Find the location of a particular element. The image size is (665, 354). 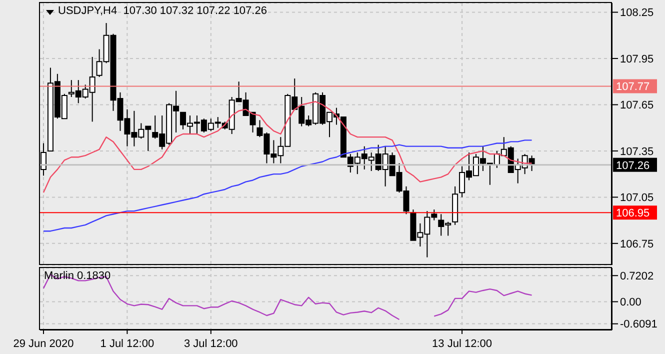

y-tick-label: 106.75 is located at coordinates (637, 244).